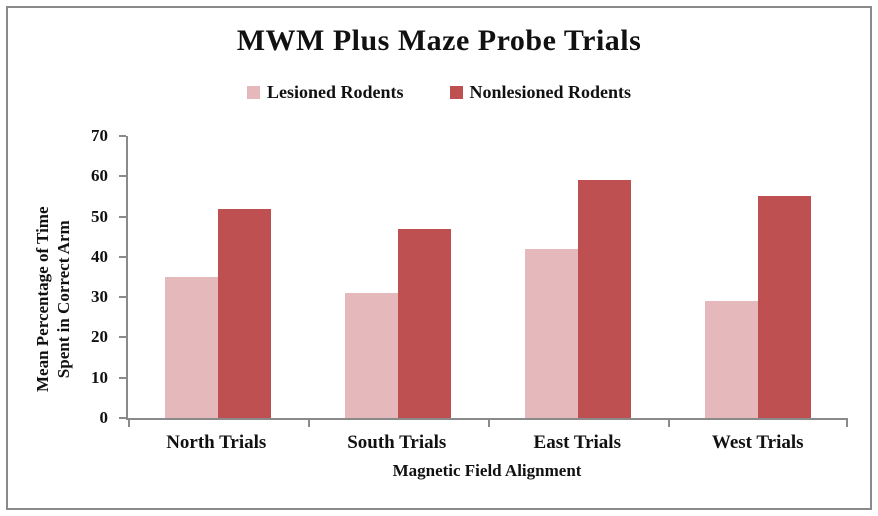  Describe the element at coordinates (487, 470) in the screenshot. I see `x-axis-title: Magnetic Field Alignment` at that location.